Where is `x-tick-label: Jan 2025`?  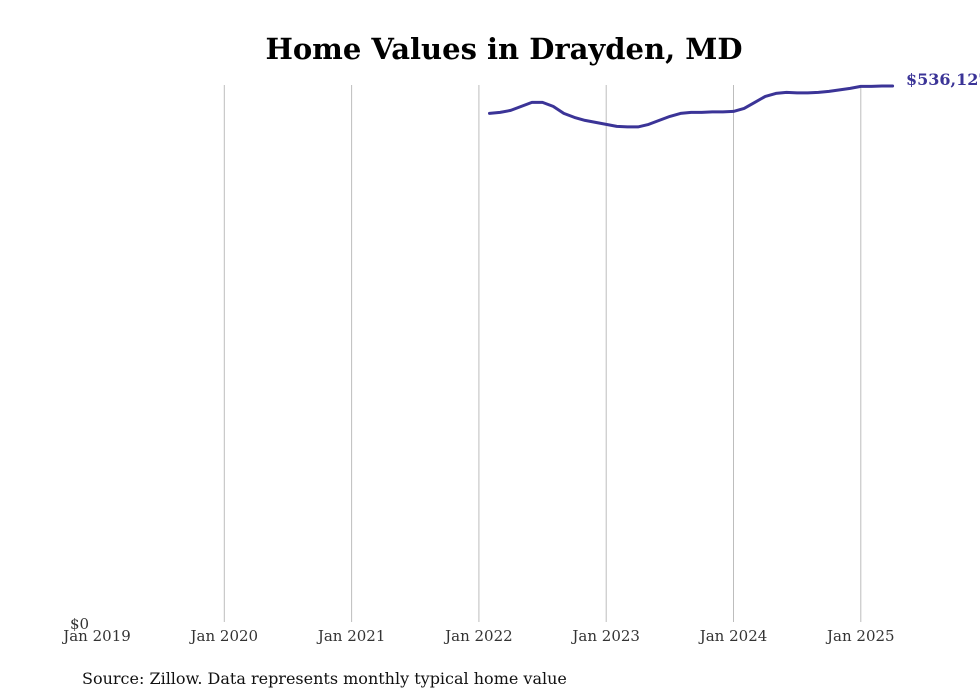
x-tick-label: Jan 2025 is located at coordinates (860, 636).